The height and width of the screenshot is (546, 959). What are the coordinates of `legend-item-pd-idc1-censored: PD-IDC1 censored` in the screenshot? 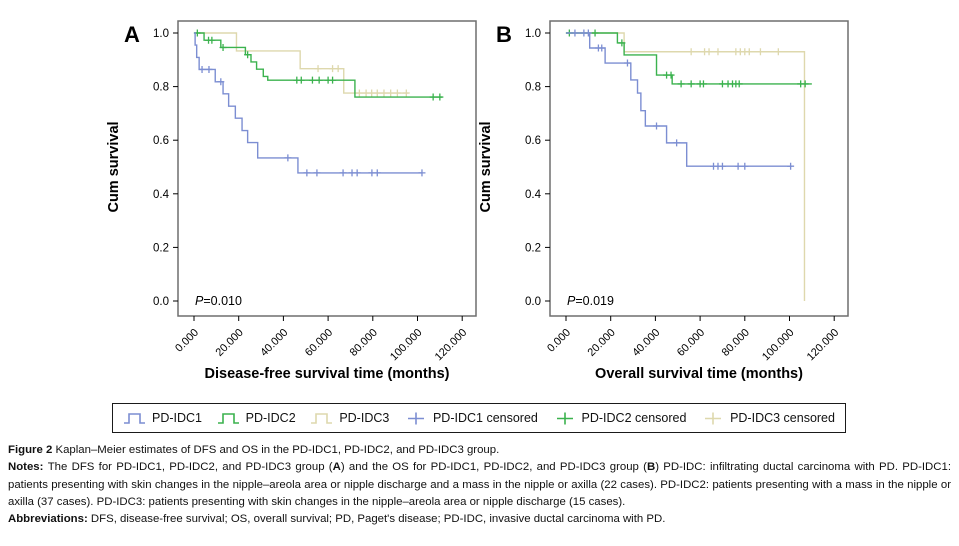 It's located at (471, 418).